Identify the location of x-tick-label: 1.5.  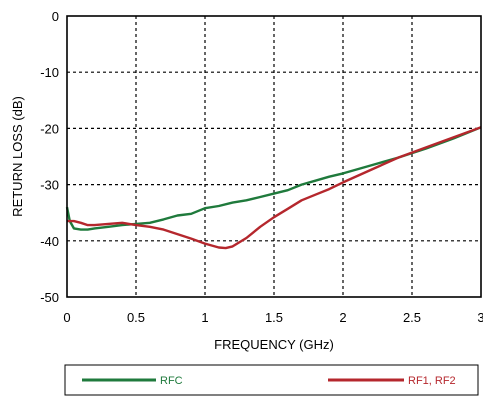
(274, 317).